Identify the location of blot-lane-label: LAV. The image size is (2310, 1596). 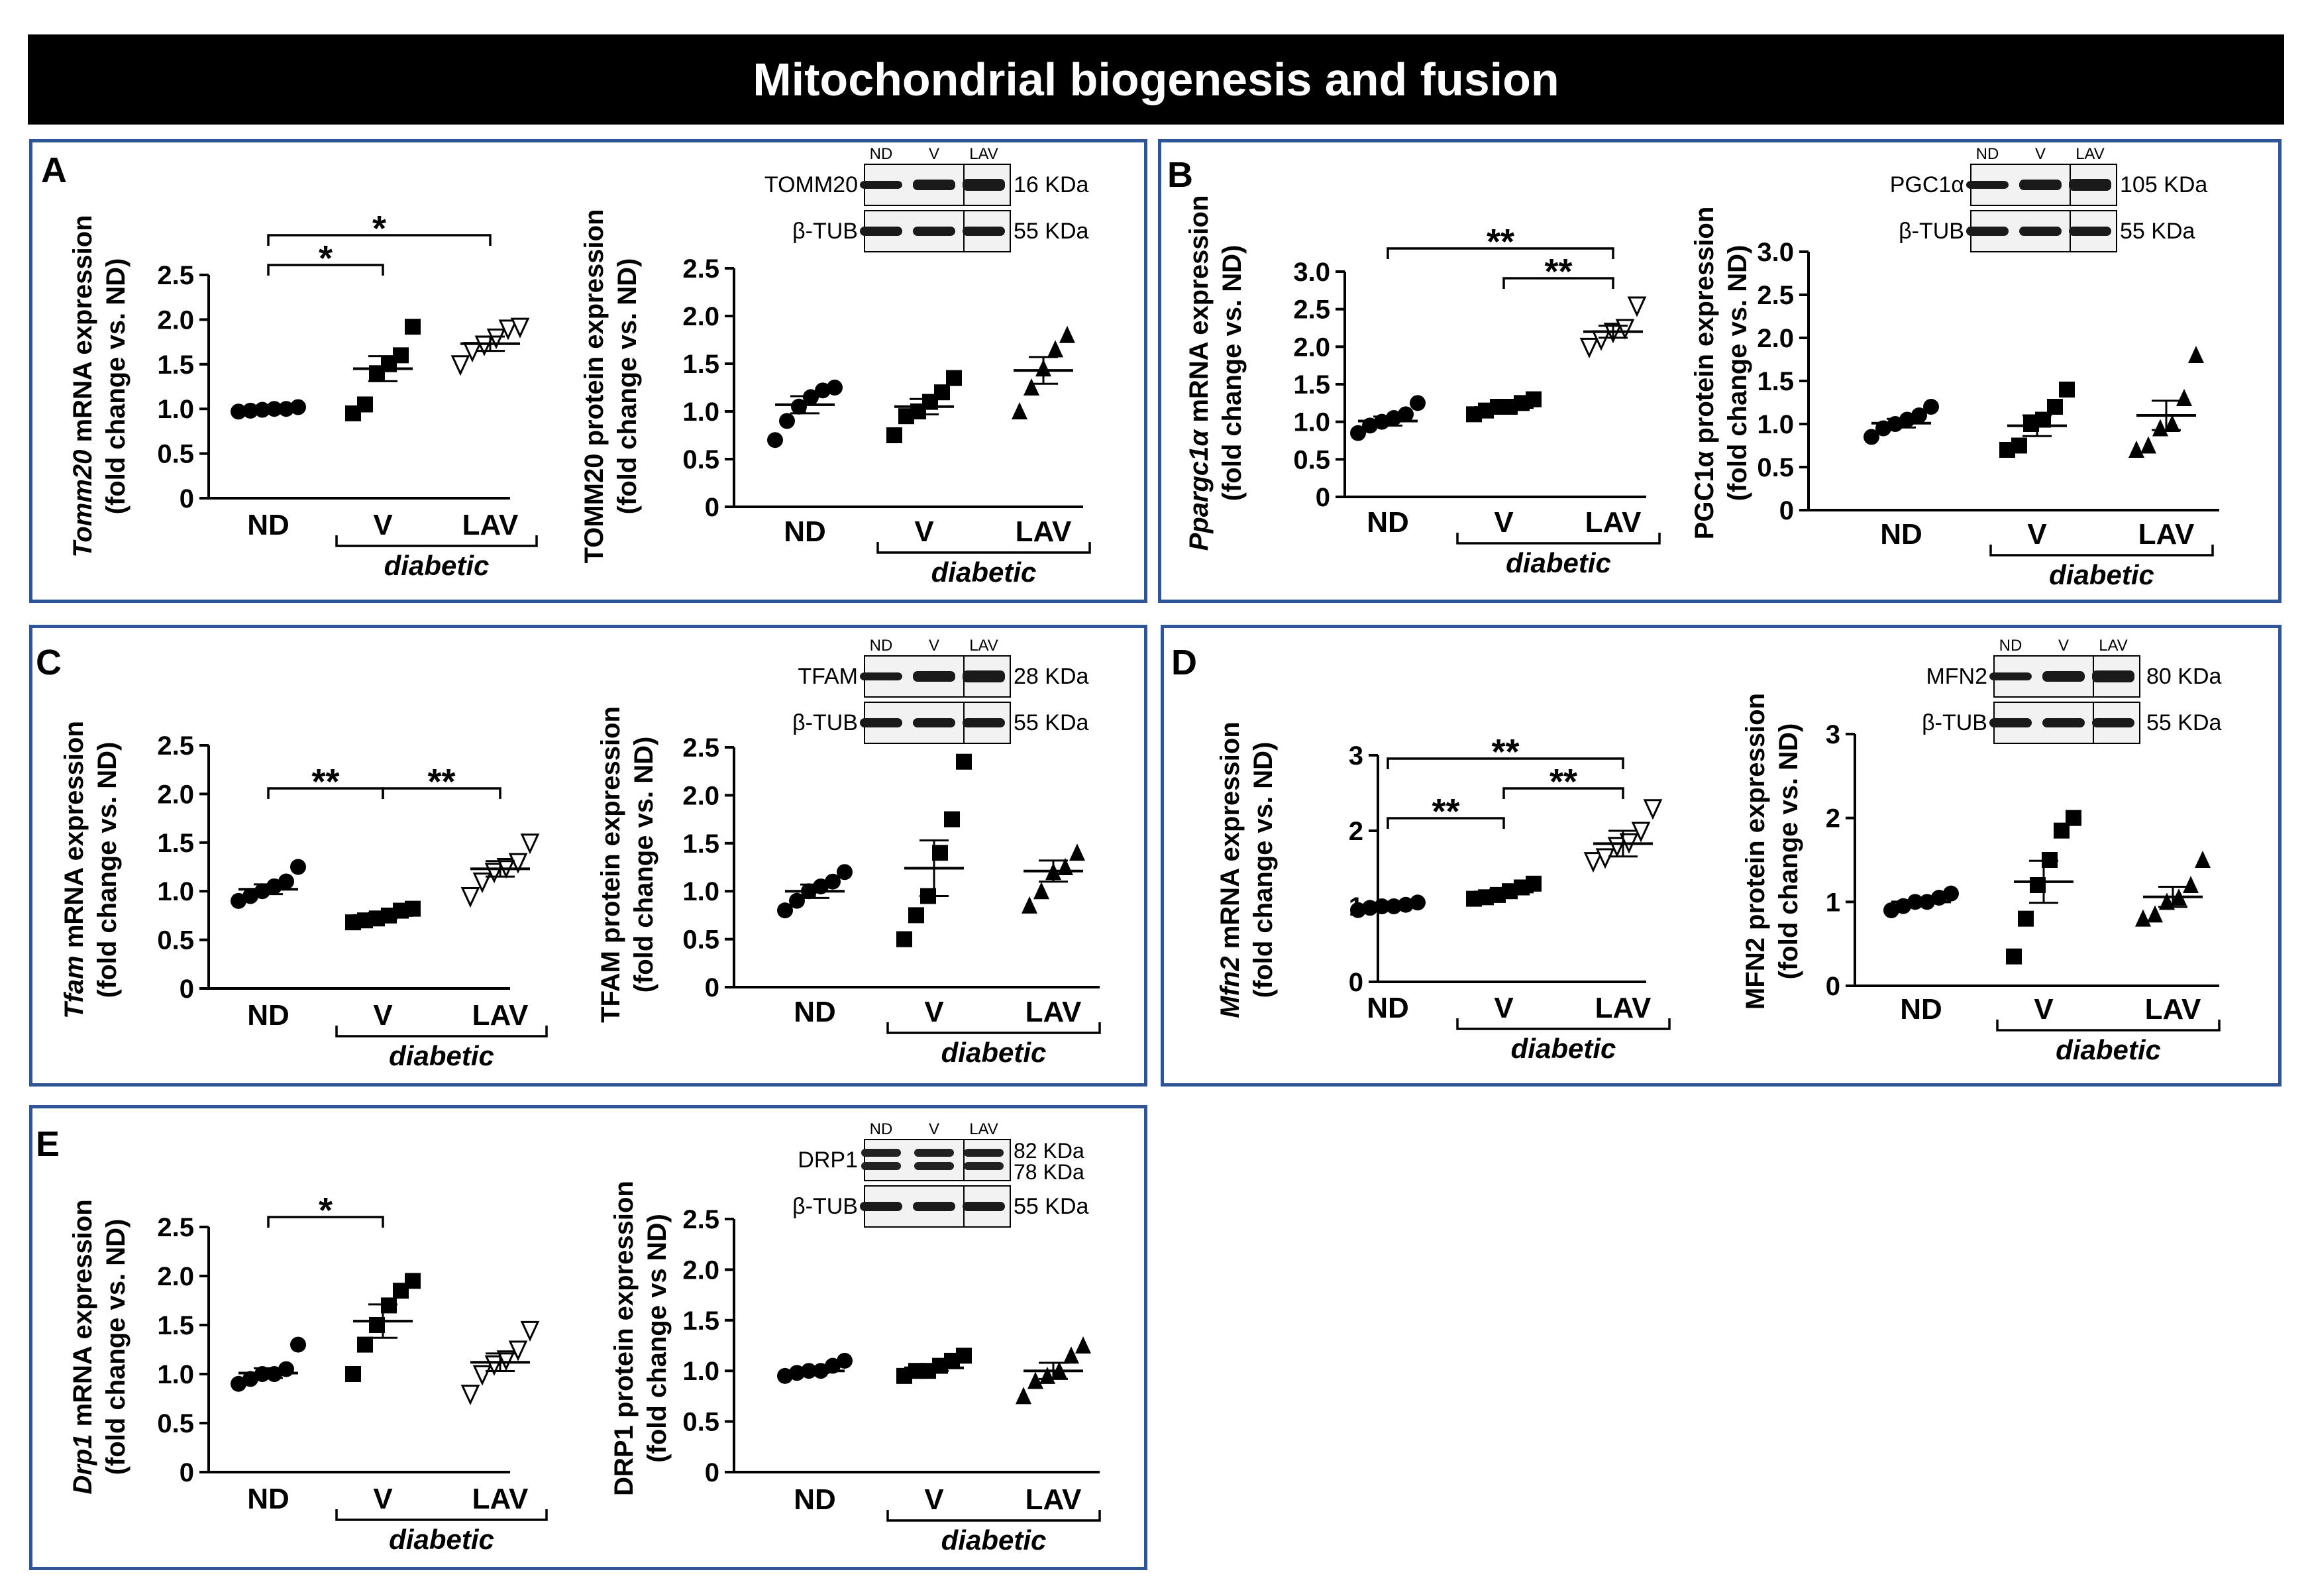
(983, 154).